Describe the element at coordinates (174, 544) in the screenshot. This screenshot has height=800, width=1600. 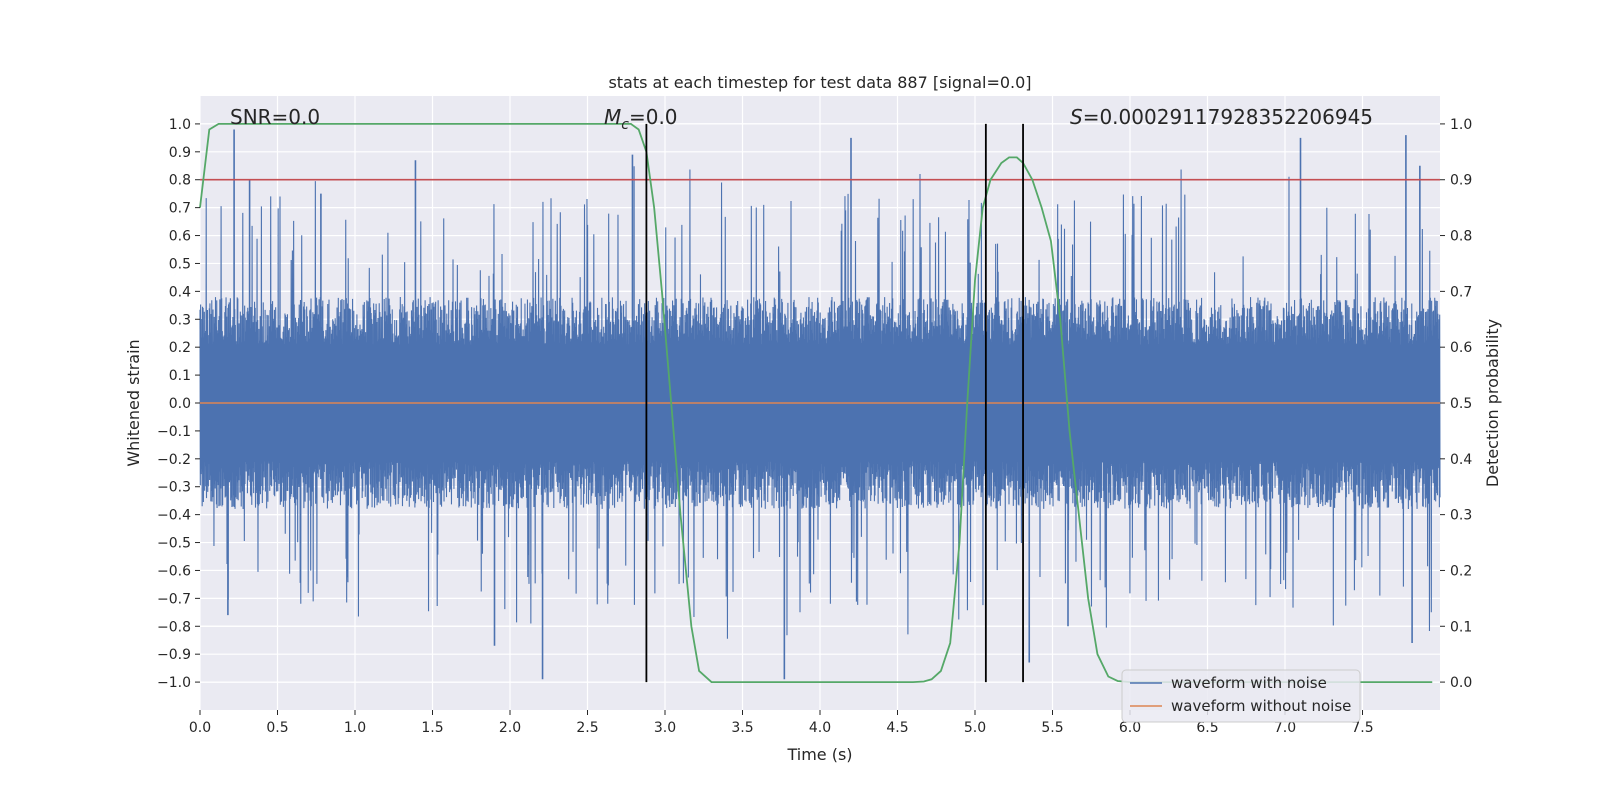
I see `y-tick-label: −0.5` at that location.